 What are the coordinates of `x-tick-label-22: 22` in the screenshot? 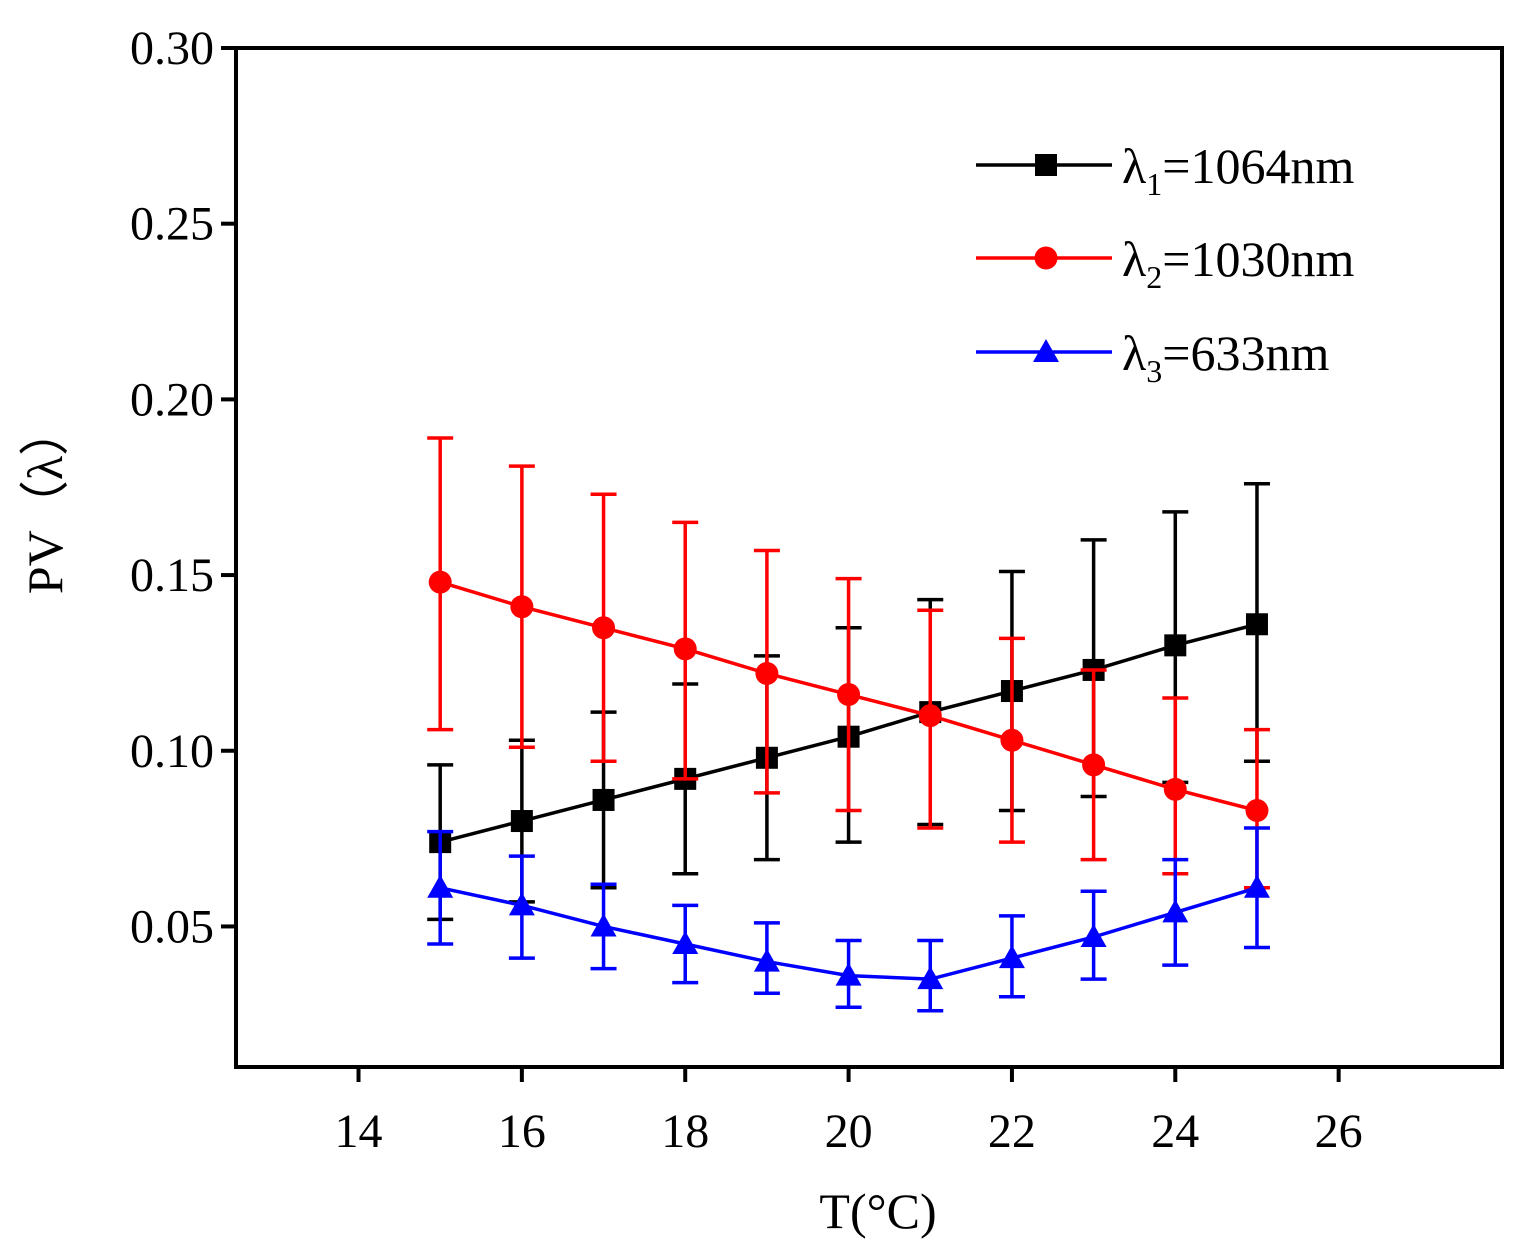 It's located at (1012, 1131).